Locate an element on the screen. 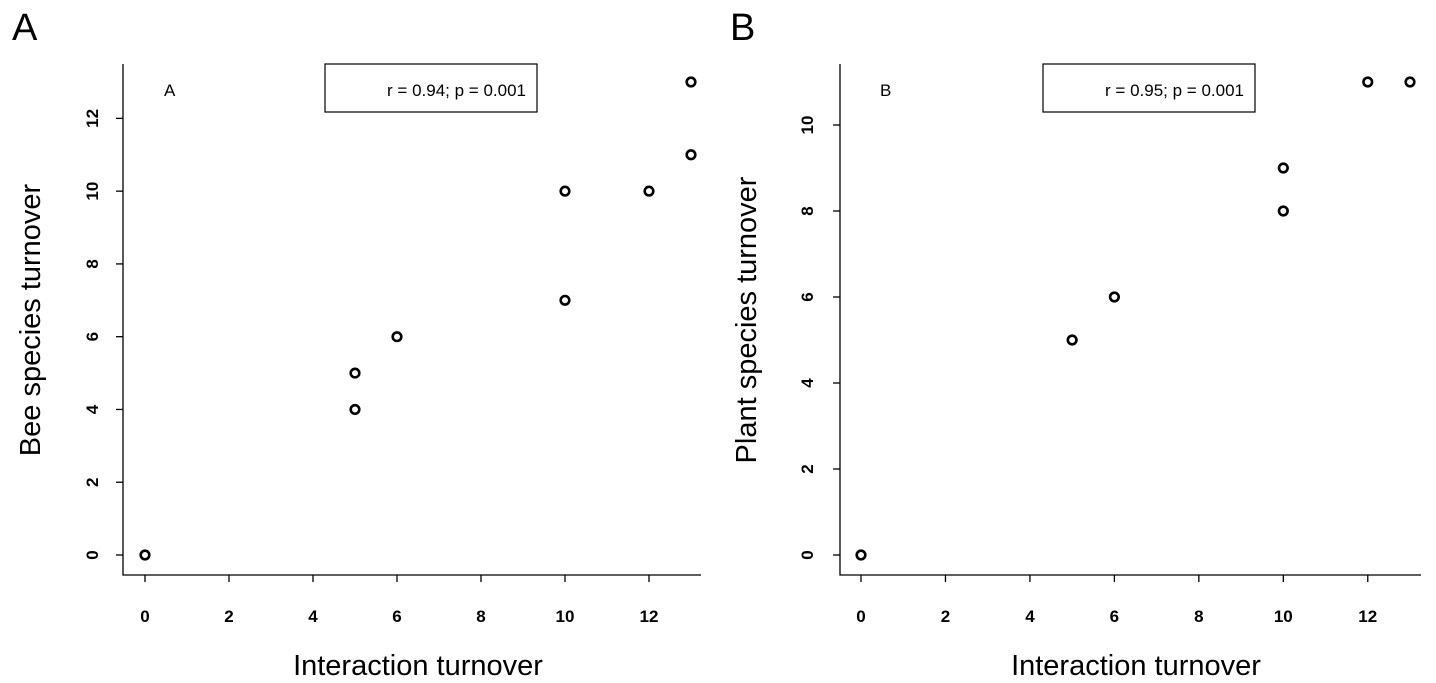 The width and height of the screenshot is (1436, 683). panel-b-y-tick-label: 2 is located at coordinates (807, 468).